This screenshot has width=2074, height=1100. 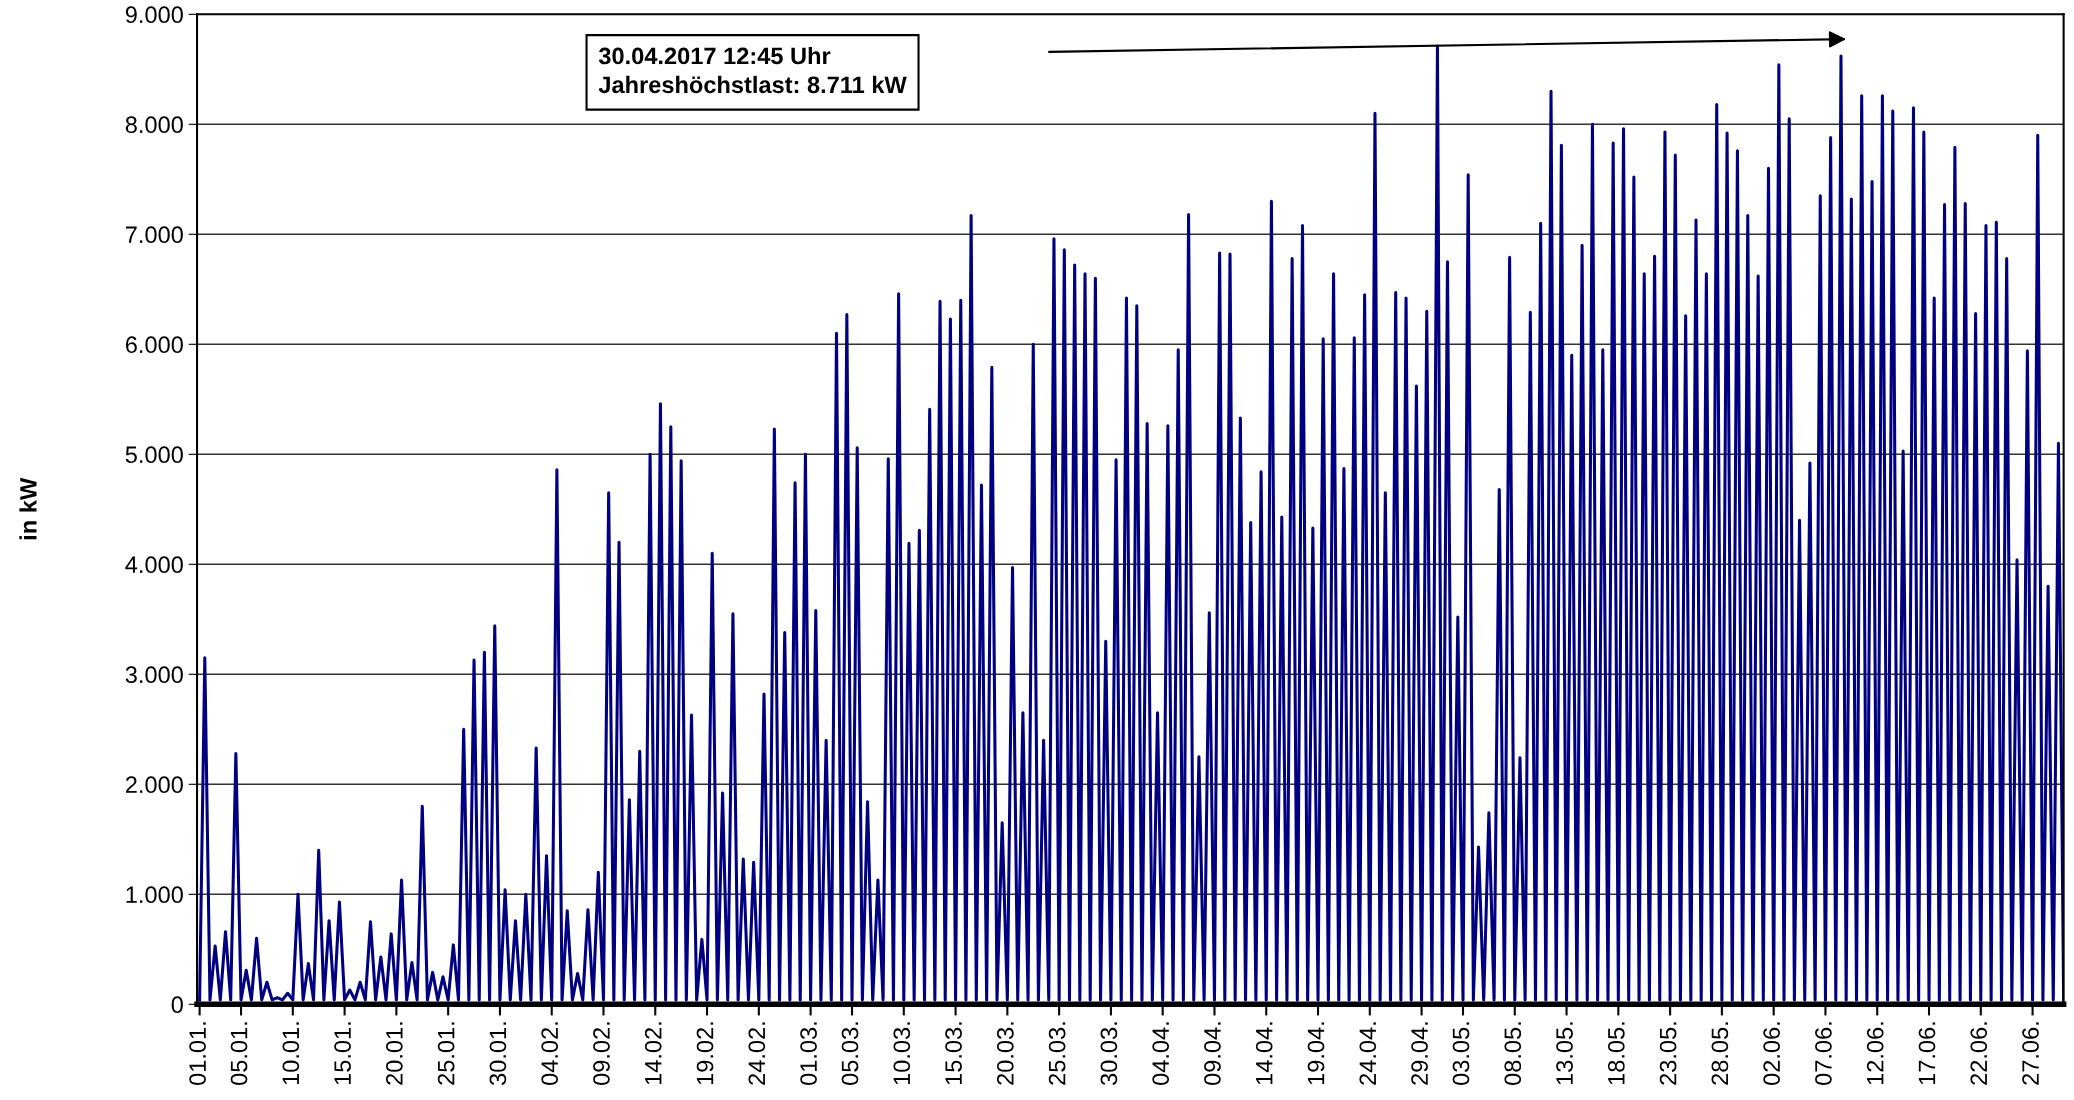 What do you see at coordinates (1513, 1053) in the screenshot?
I see `x-tick-label: 08.05.` at bounding box center [1513, 1053].